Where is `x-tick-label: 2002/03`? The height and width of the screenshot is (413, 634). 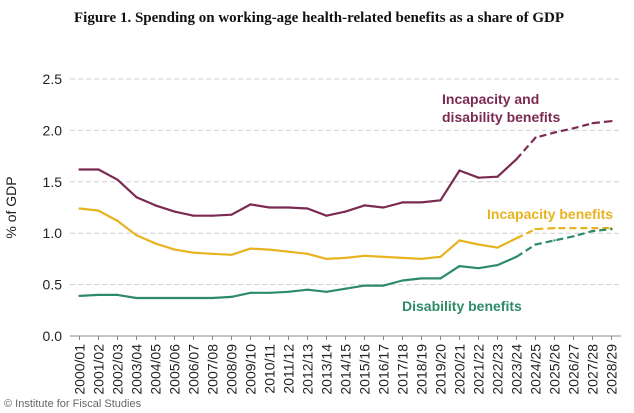
x-tick-label: 2002/03 is located at coordinates (118, 369).